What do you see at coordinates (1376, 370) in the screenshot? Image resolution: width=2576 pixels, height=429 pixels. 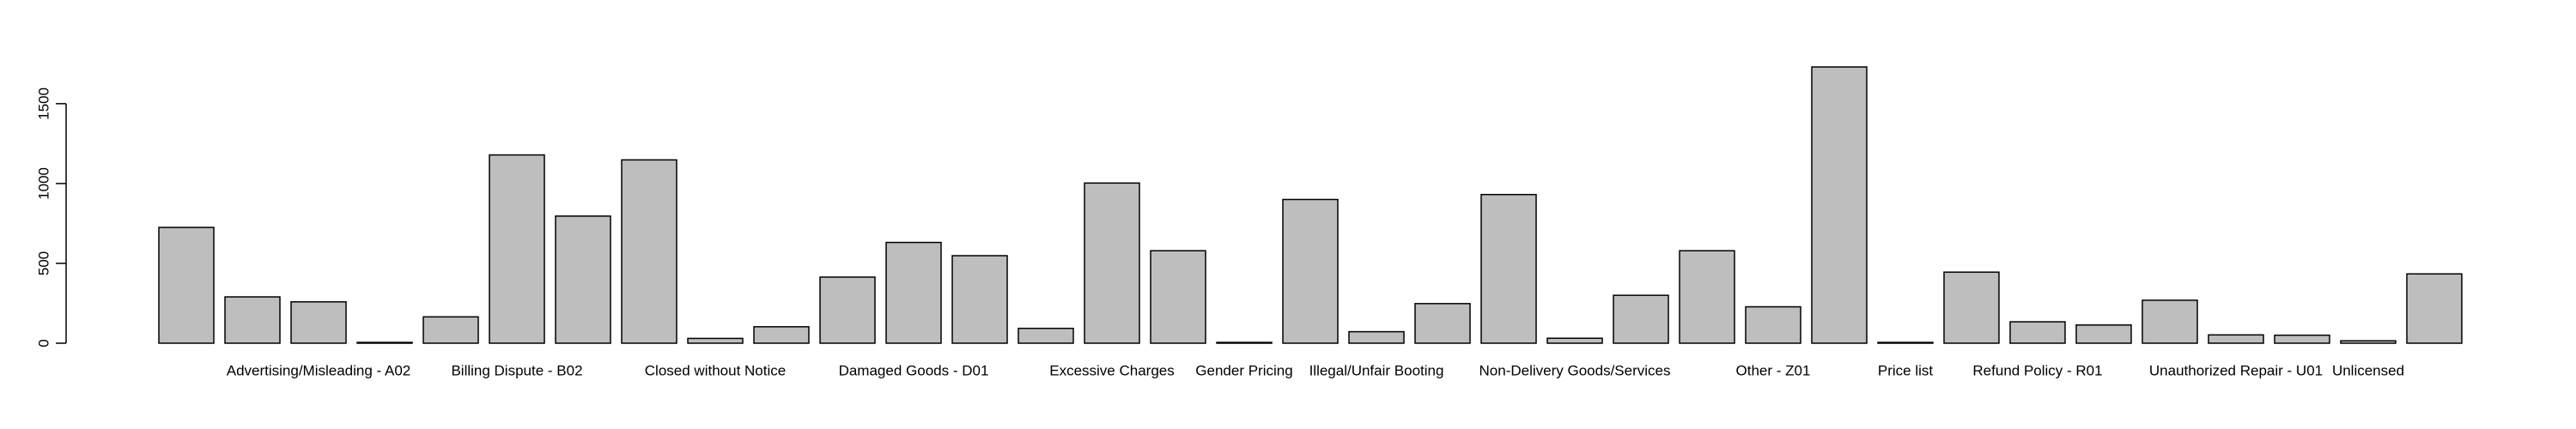 I see `x-tick-label: Illegal/Unfair Booting` at bounding box center [1376, 370].